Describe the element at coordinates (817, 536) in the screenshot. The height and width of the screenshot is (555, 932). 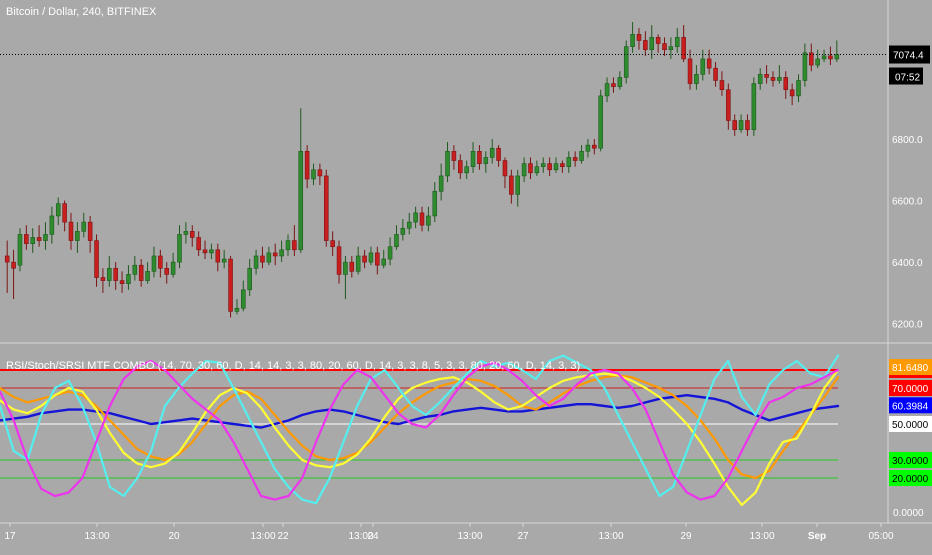
I see `time-tick-label: Sep` at that location.